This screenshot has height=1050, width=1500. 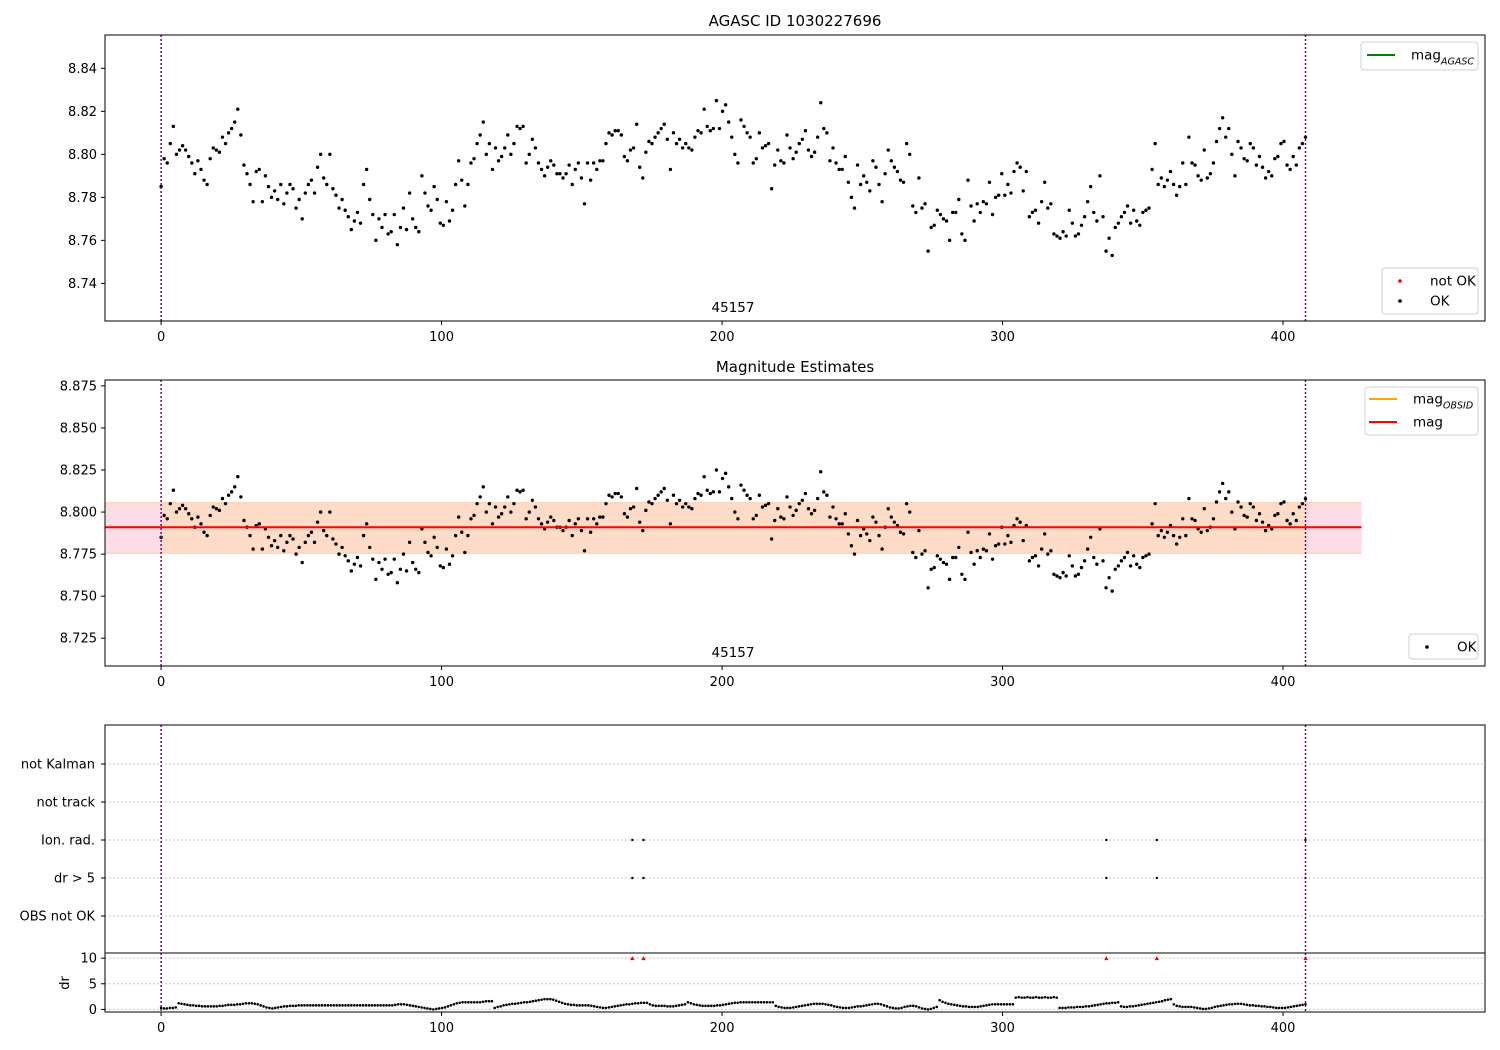 I want to click on panel-3-flag-point, so click(x=1305, y=840).